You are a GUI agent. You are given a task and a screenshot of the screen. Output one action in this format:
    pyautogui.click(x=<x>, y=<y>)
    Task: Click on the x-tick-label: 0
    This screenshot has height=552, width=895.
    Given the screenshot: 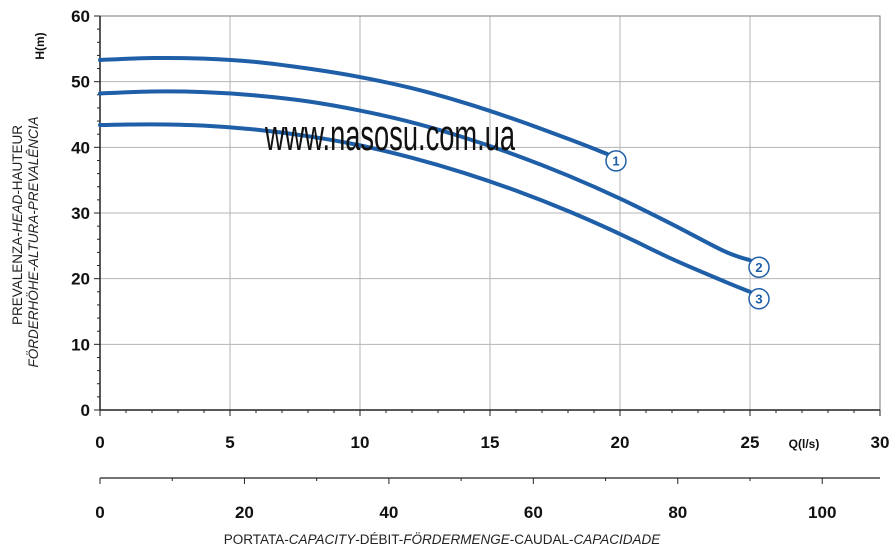 What is the action you would take?
    pyautogui.click(x=99, y=442)
    